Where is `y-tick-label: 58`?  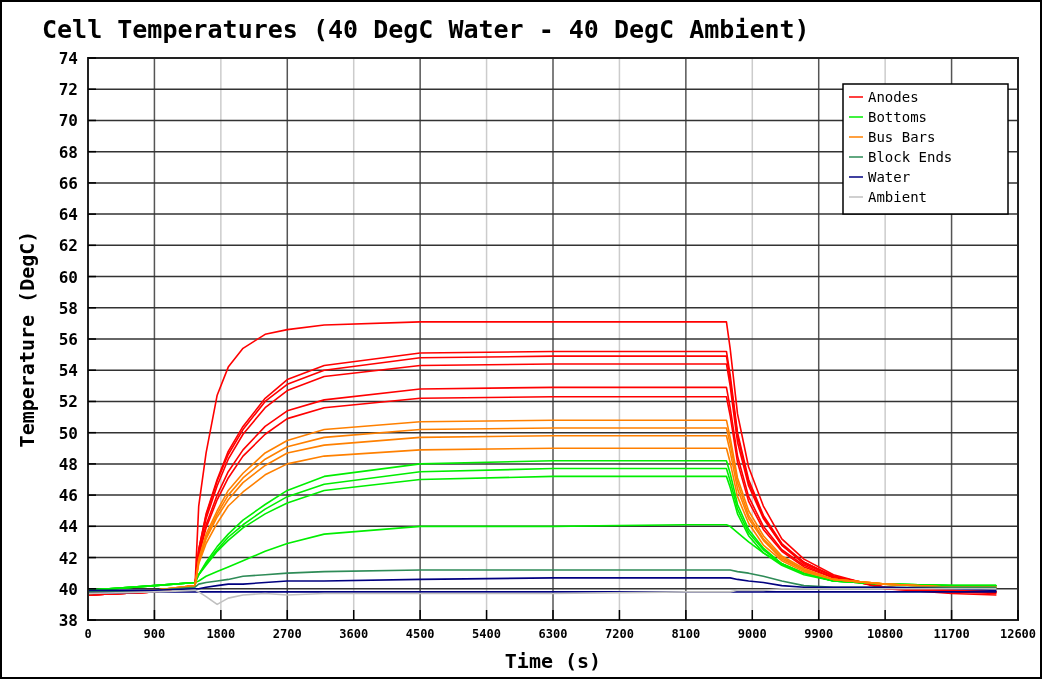
y-tick-label: 58 is located at coordinates (68, 308).